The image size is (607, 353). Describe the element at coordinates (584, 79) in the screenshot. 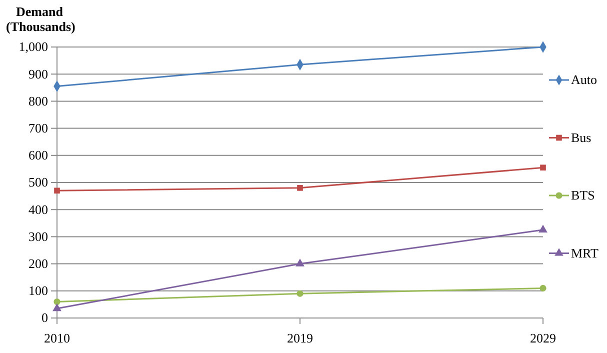

I see `legend-label: Auto` at that location.